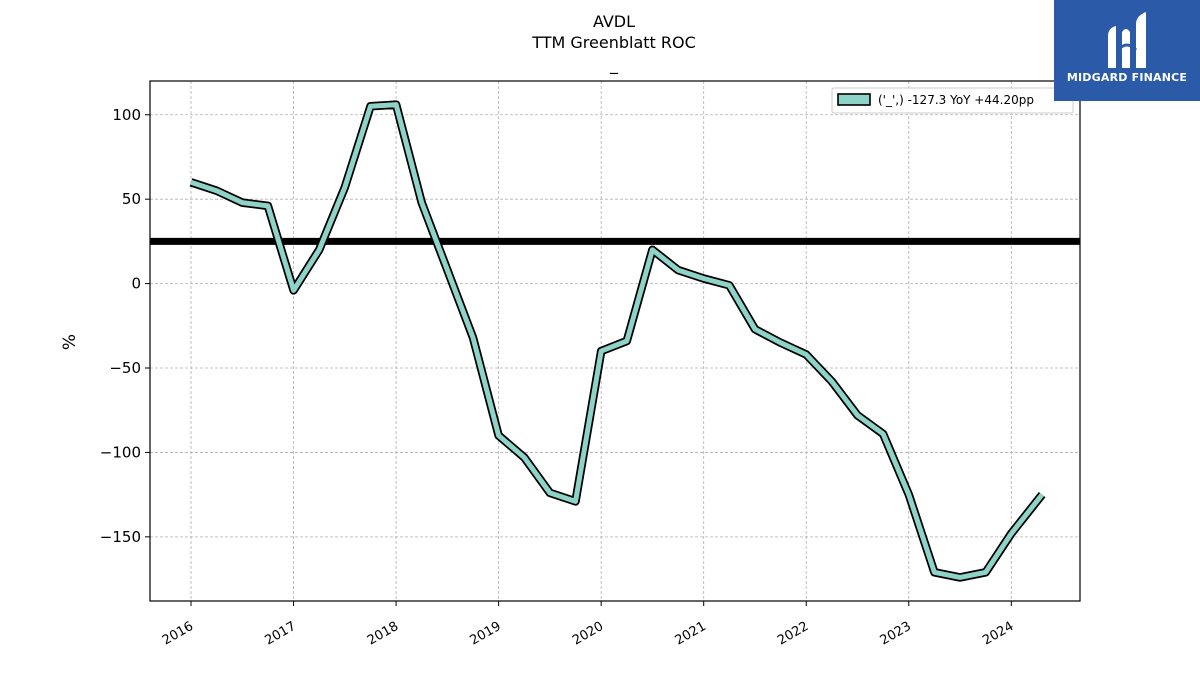 This screenshot has height=675, width=1200. Describe the element at coordinates (280, 634) in the screenshot. I see `x-tick-label: 2017` at that location.